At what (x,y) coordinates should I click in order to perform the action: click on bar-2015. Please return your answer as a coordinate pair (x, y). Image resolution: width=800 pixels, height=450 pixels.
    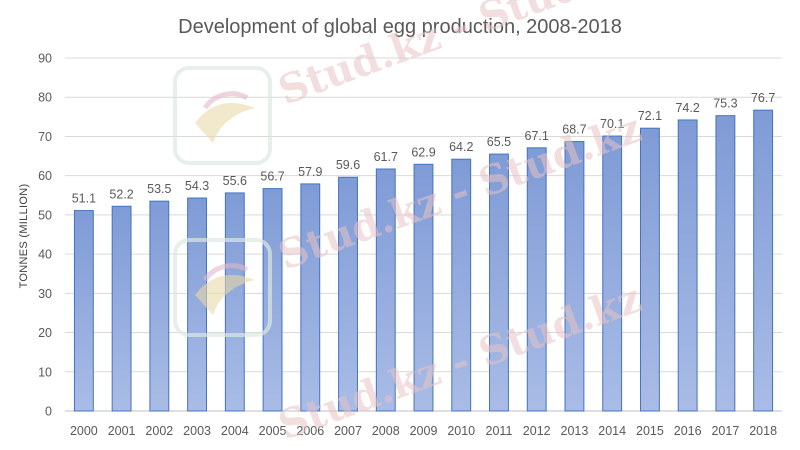
    Looking at the image, I should click on (649, 269).